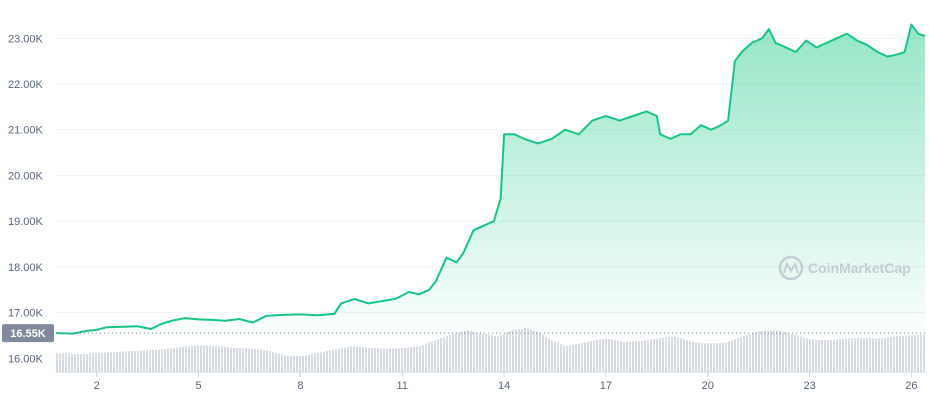 The width and height of the screenshot is (929, 400). I want to click on x-tick-label: 20, so click(708, 386).